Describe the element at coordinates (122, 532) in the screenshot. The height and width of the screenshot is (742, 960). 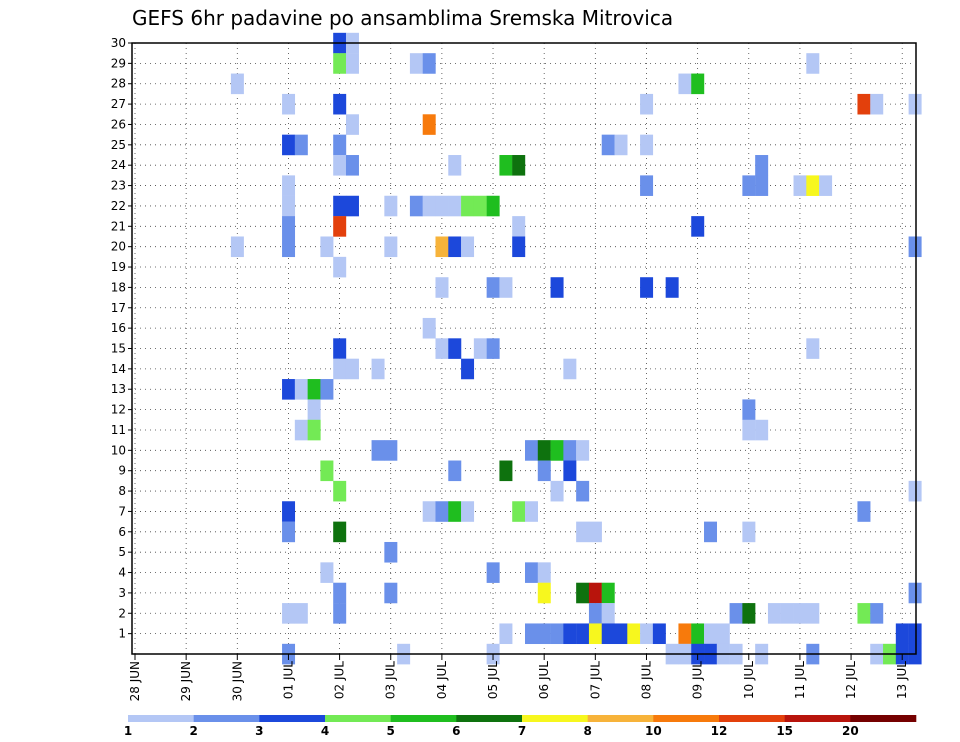
I see `y-tick-label: 6` at that location.